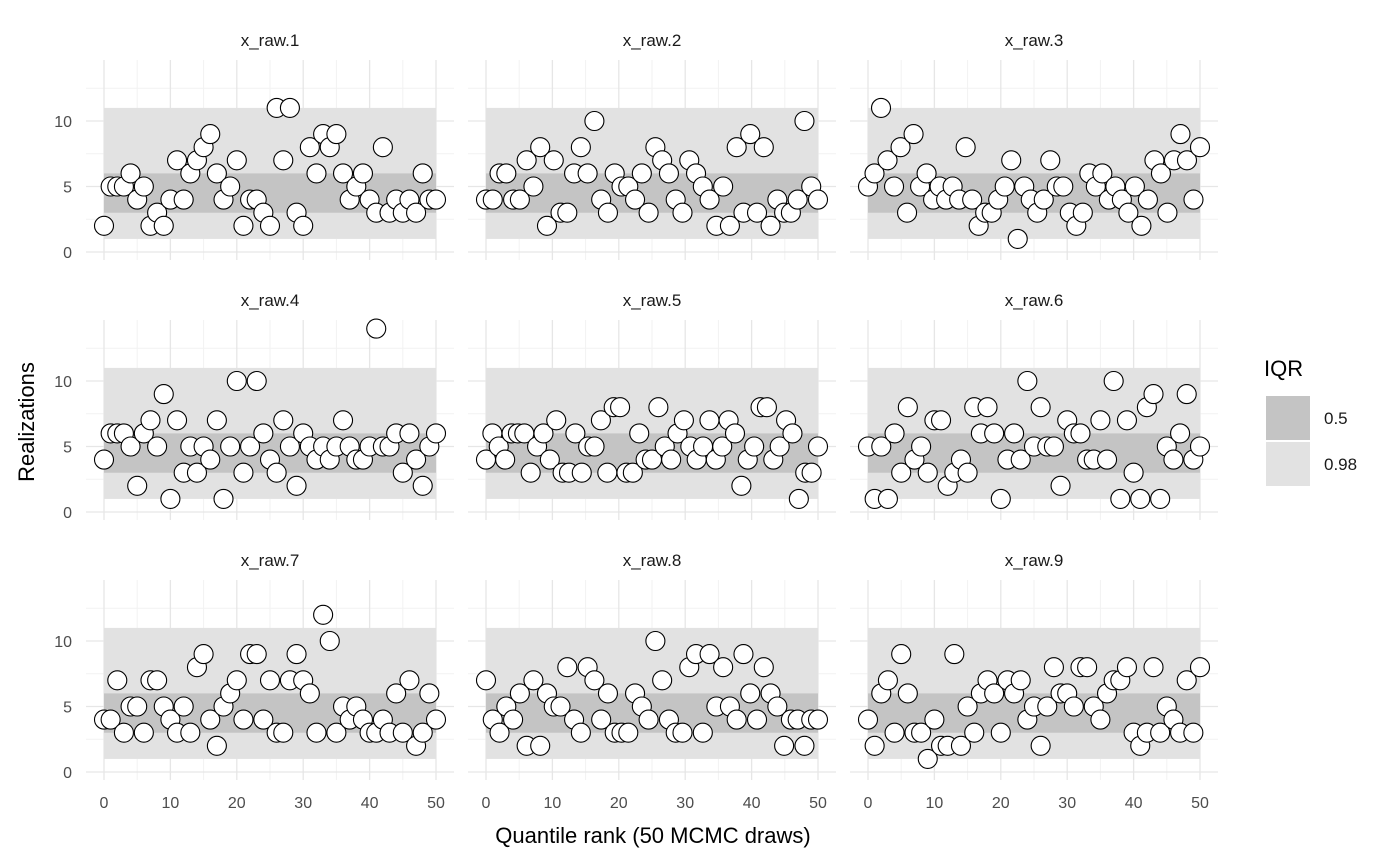  I want to click on facet-panel: x_raw.1 0 5 10, so click(254, 146).